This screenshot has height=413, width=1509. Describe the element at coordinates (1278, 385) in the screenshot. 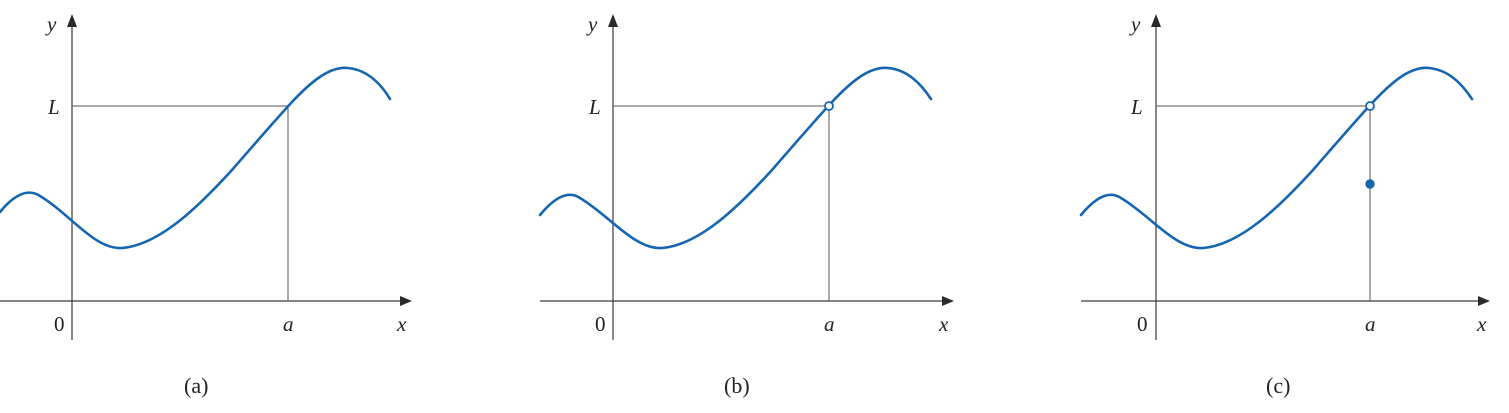

I see `panel-caption: (c)` at that location.